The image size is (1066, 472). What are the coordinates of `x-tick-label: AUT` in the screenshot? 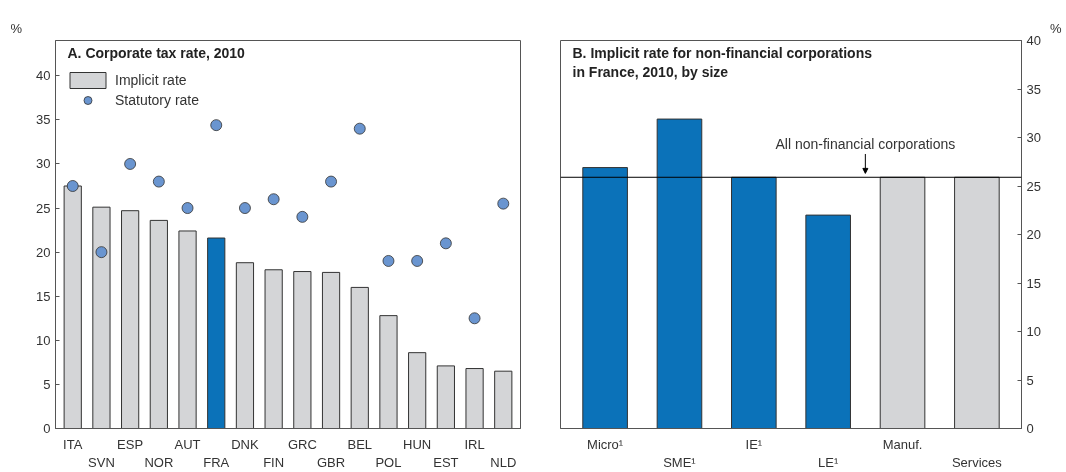 It's located at (187, 444).